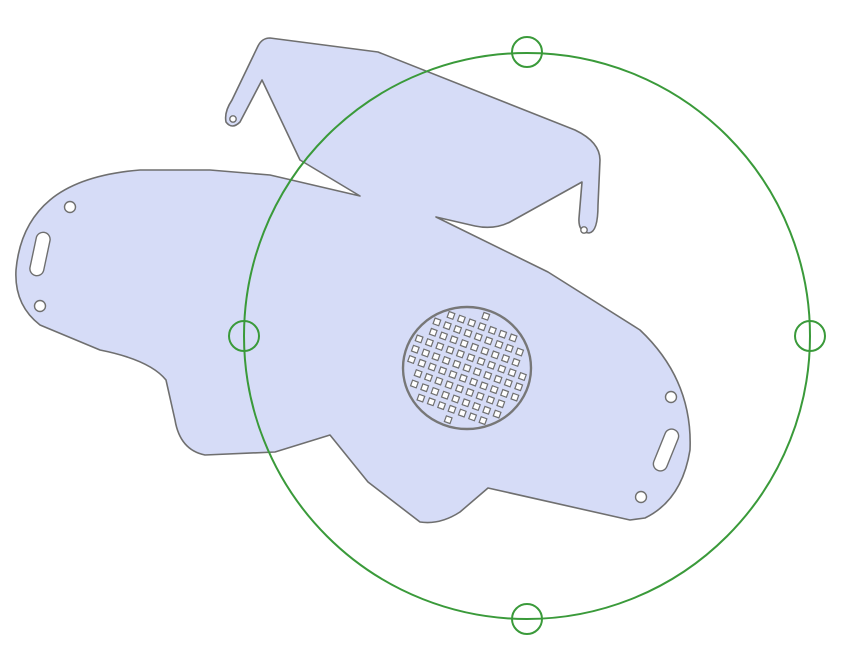  What do you see at coordinates (527, 52) in the screenshot?
I see `handle-top` at bounding box center [527, 52].